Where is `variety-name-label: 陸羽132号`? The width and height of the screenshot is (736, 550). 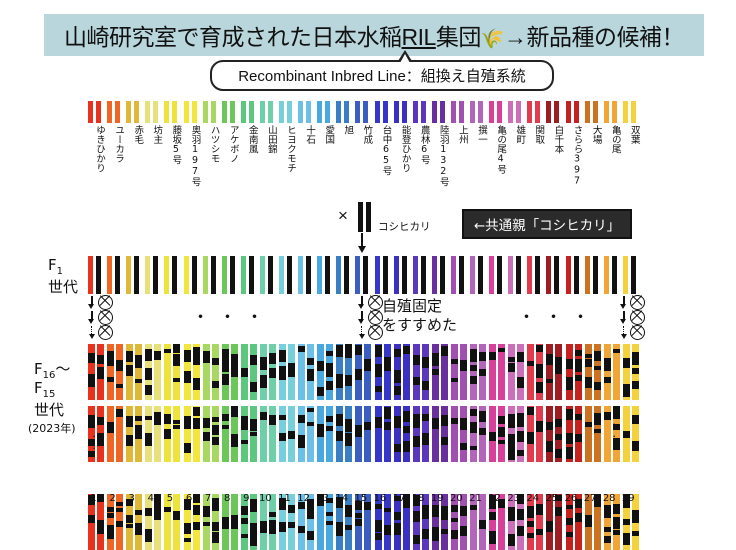 variety-name-label: 陸羽132号 is located at coordinates (443, 156).